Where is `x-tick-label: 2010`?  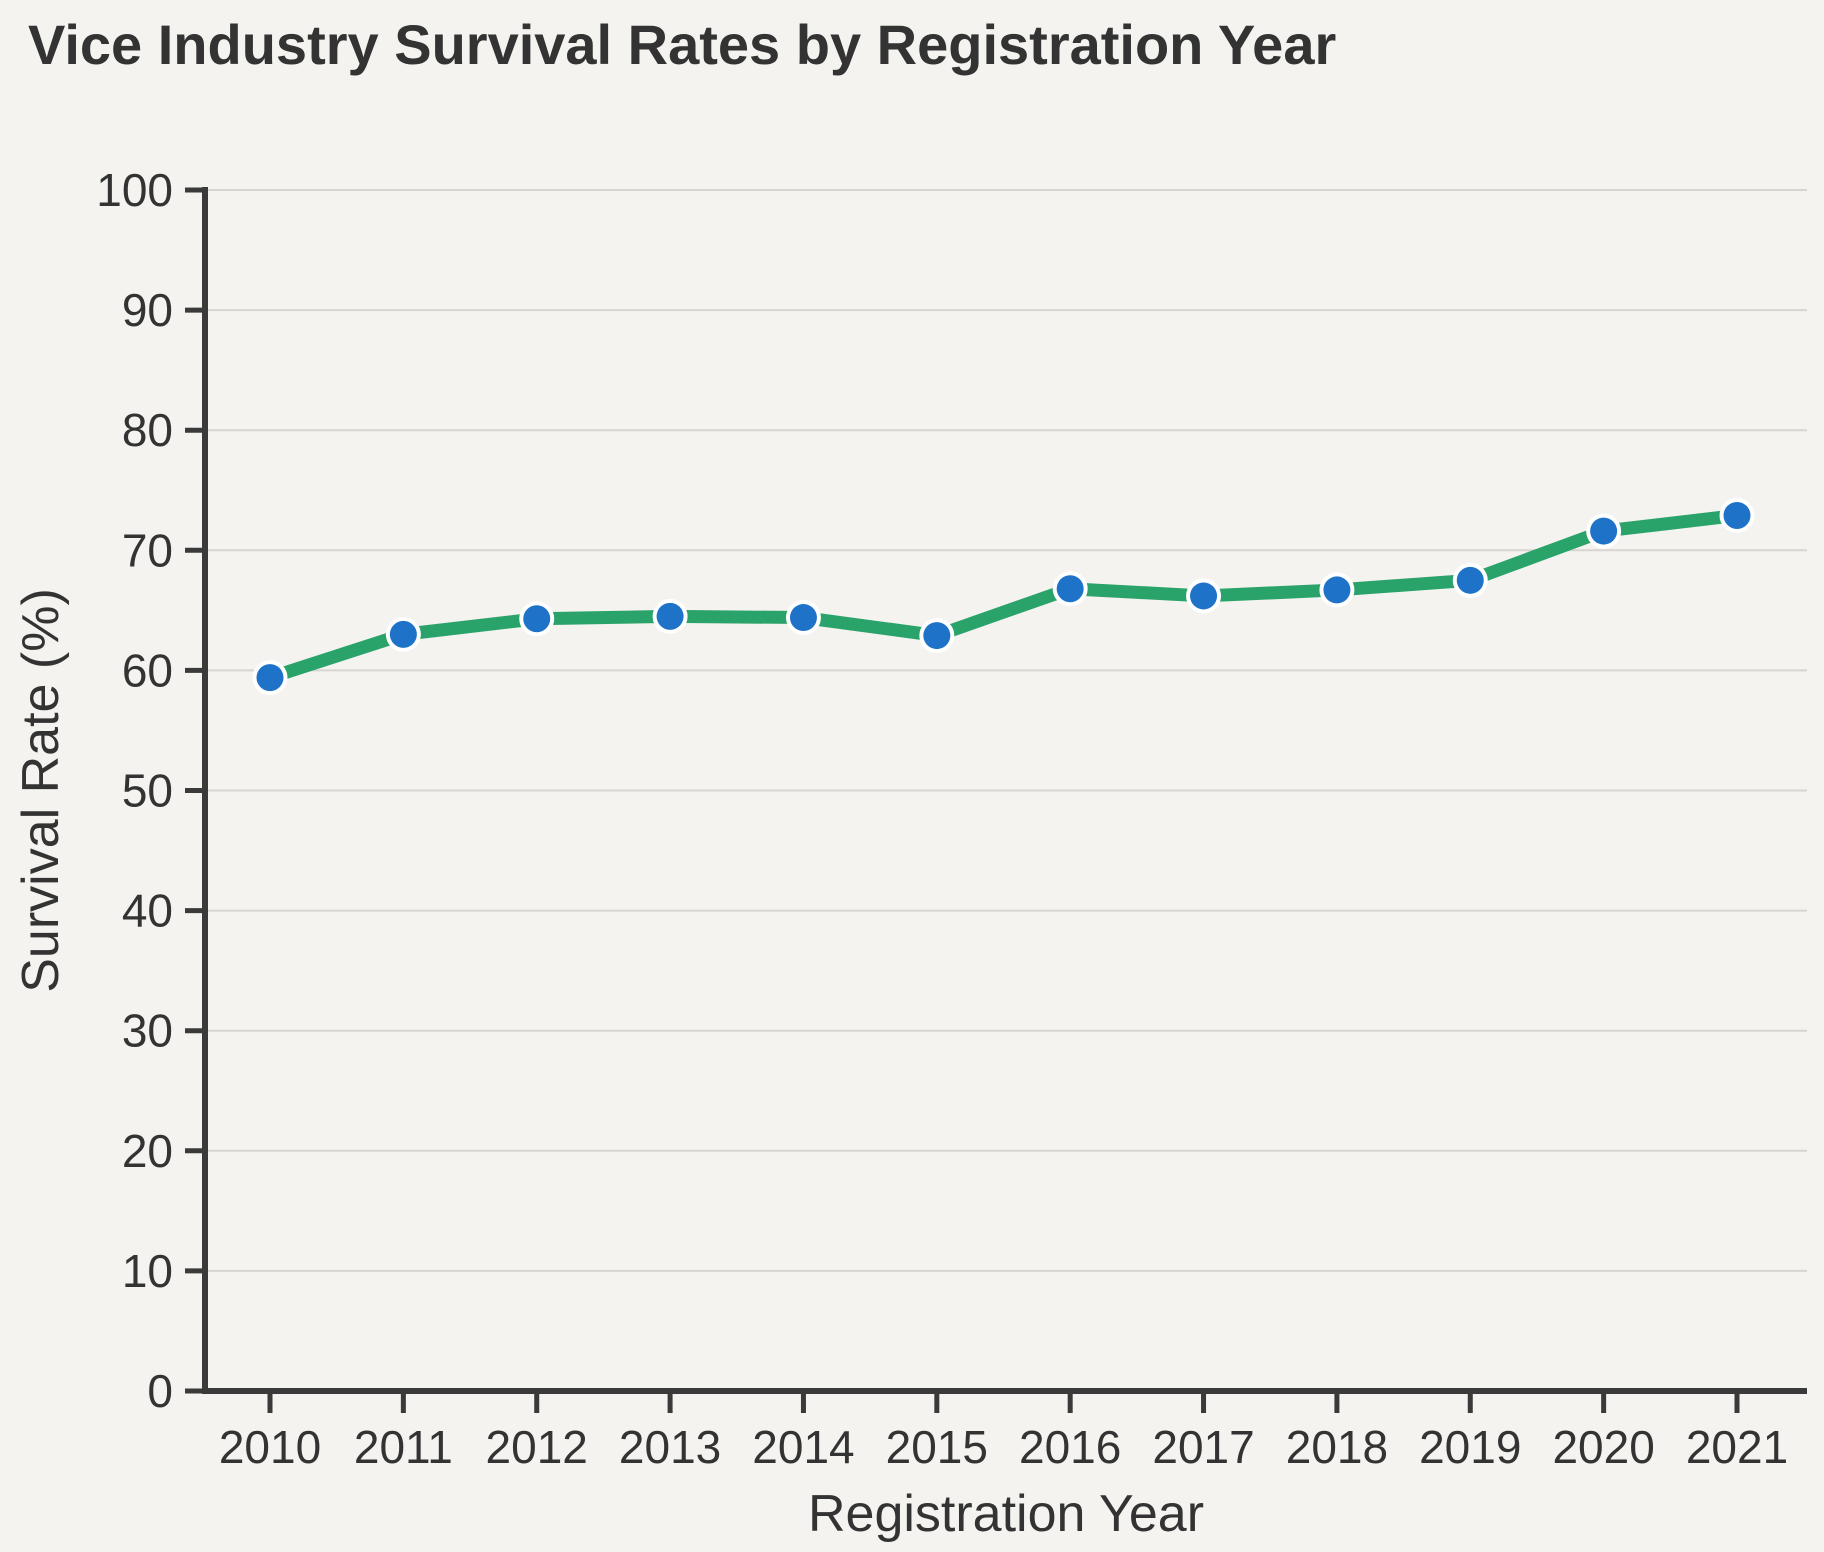 x-tick-label: 2010 is located at coordinates (270, 1447).